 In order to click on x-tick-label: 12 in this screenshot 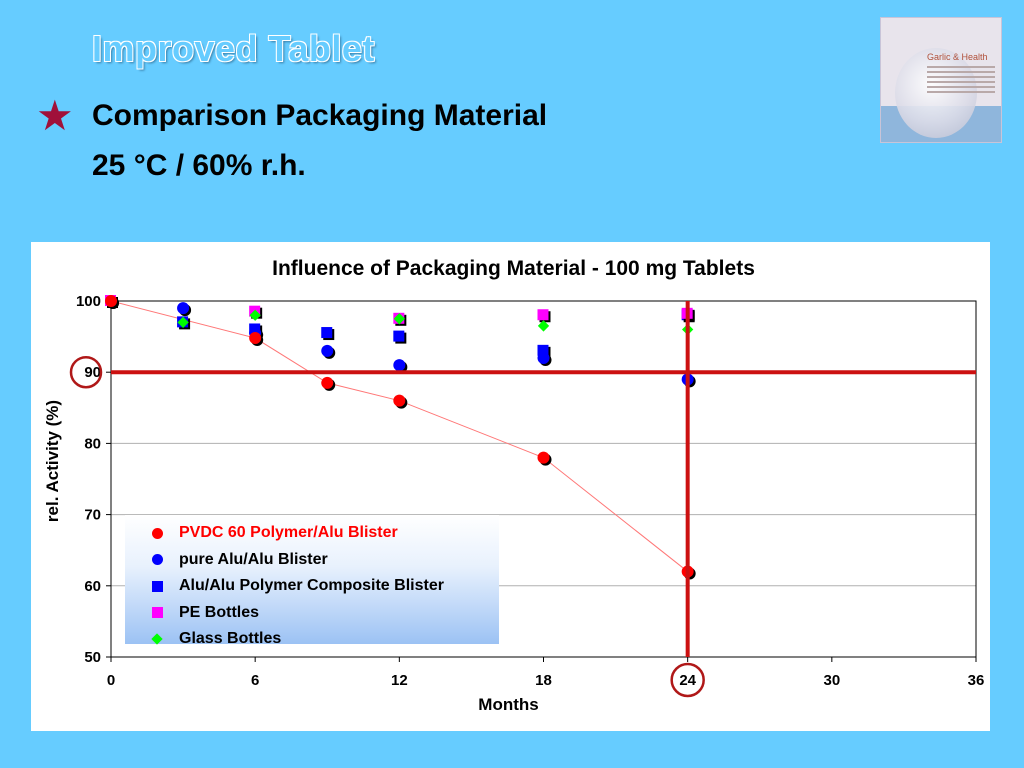, I will do `click(399, 680)`.